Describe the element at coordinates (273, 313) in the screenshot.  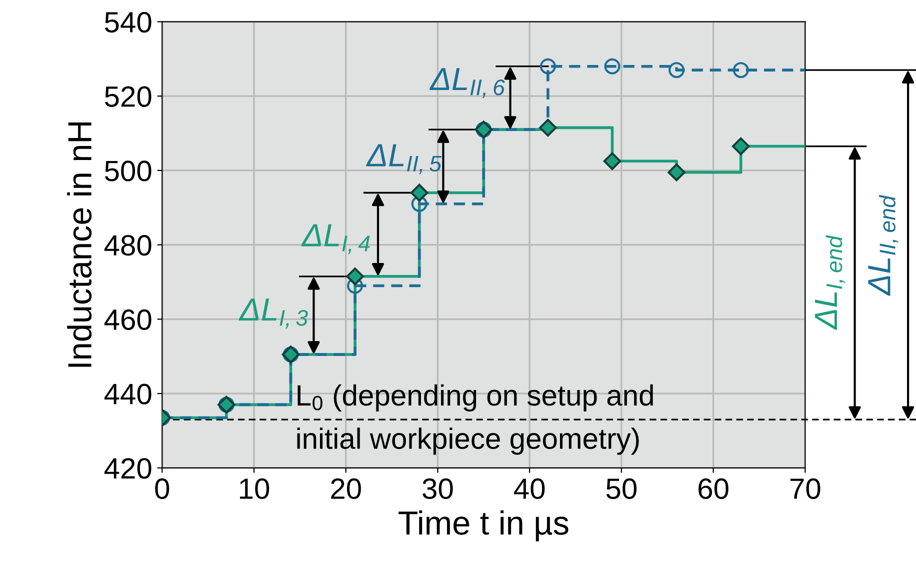
I see `annotation: ΔL$_{I,3}$` at that location.